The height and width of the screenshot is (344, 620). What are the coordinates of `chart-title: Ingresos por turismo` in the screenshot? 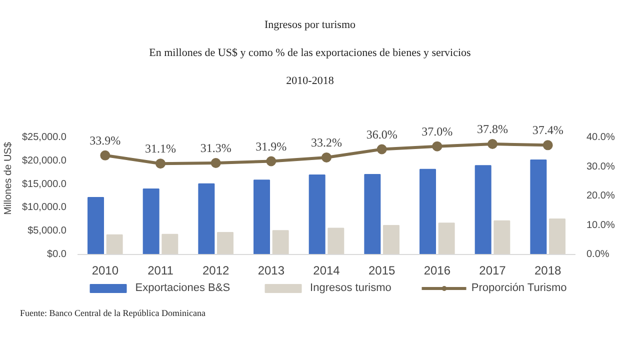 It's located at (310, 25).